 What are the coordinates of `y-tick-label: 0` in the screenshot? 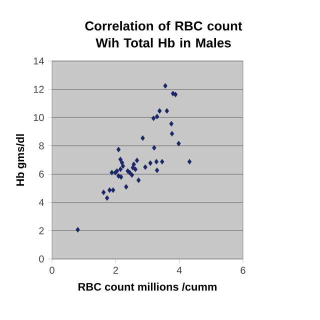 It's located at (41, 259).